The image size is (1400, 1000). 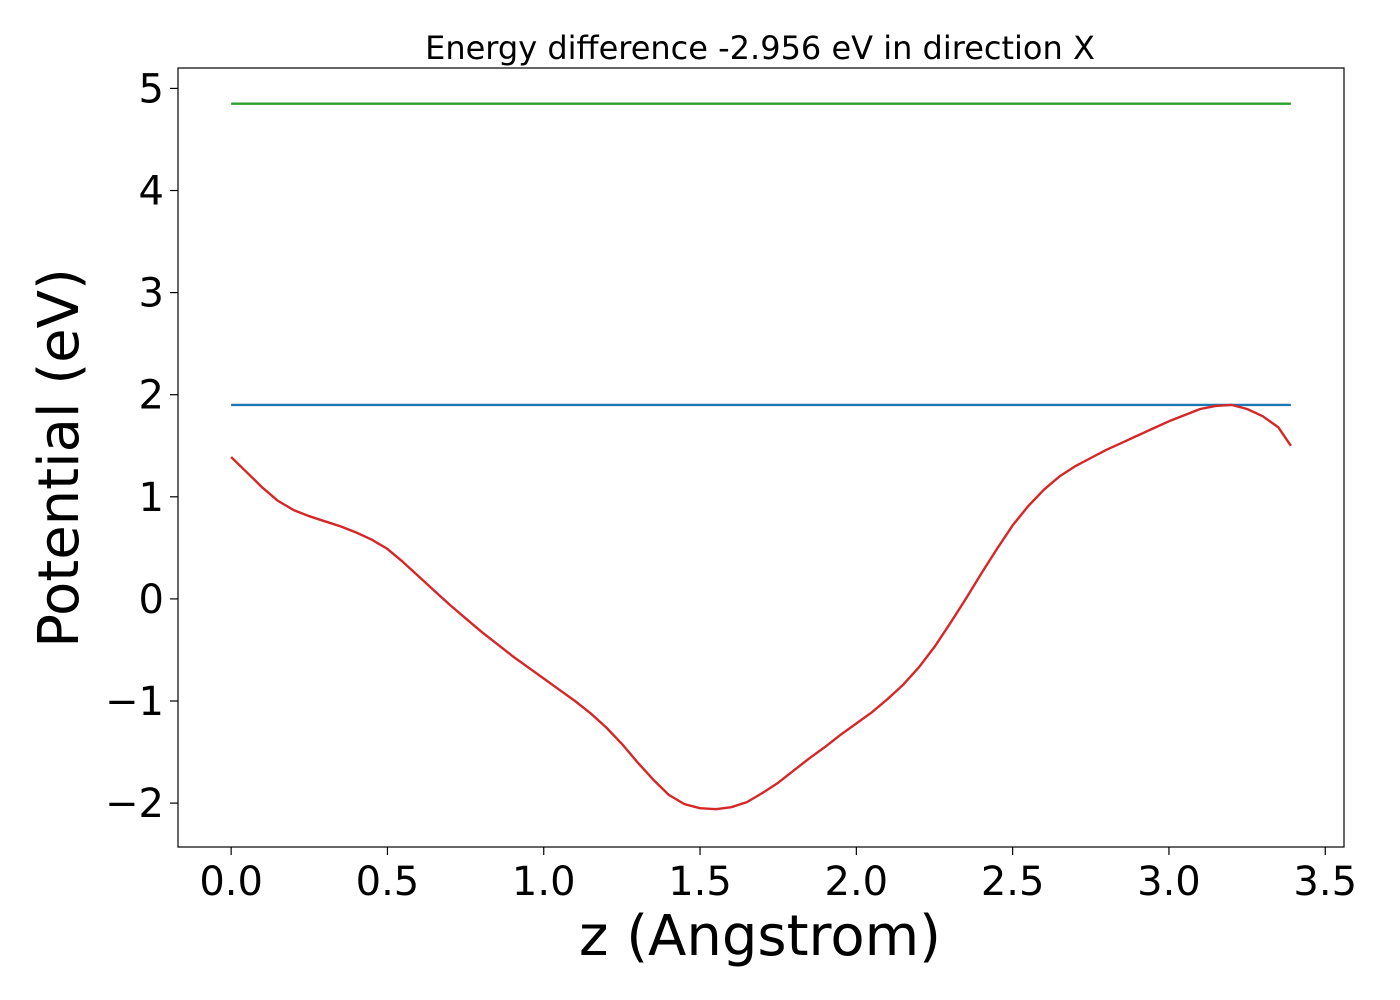 What do you see at coordinates (59, 458) in the screenshot?
I see `y-axis-label: Potential (eV)` at bounding box center [59, 458].